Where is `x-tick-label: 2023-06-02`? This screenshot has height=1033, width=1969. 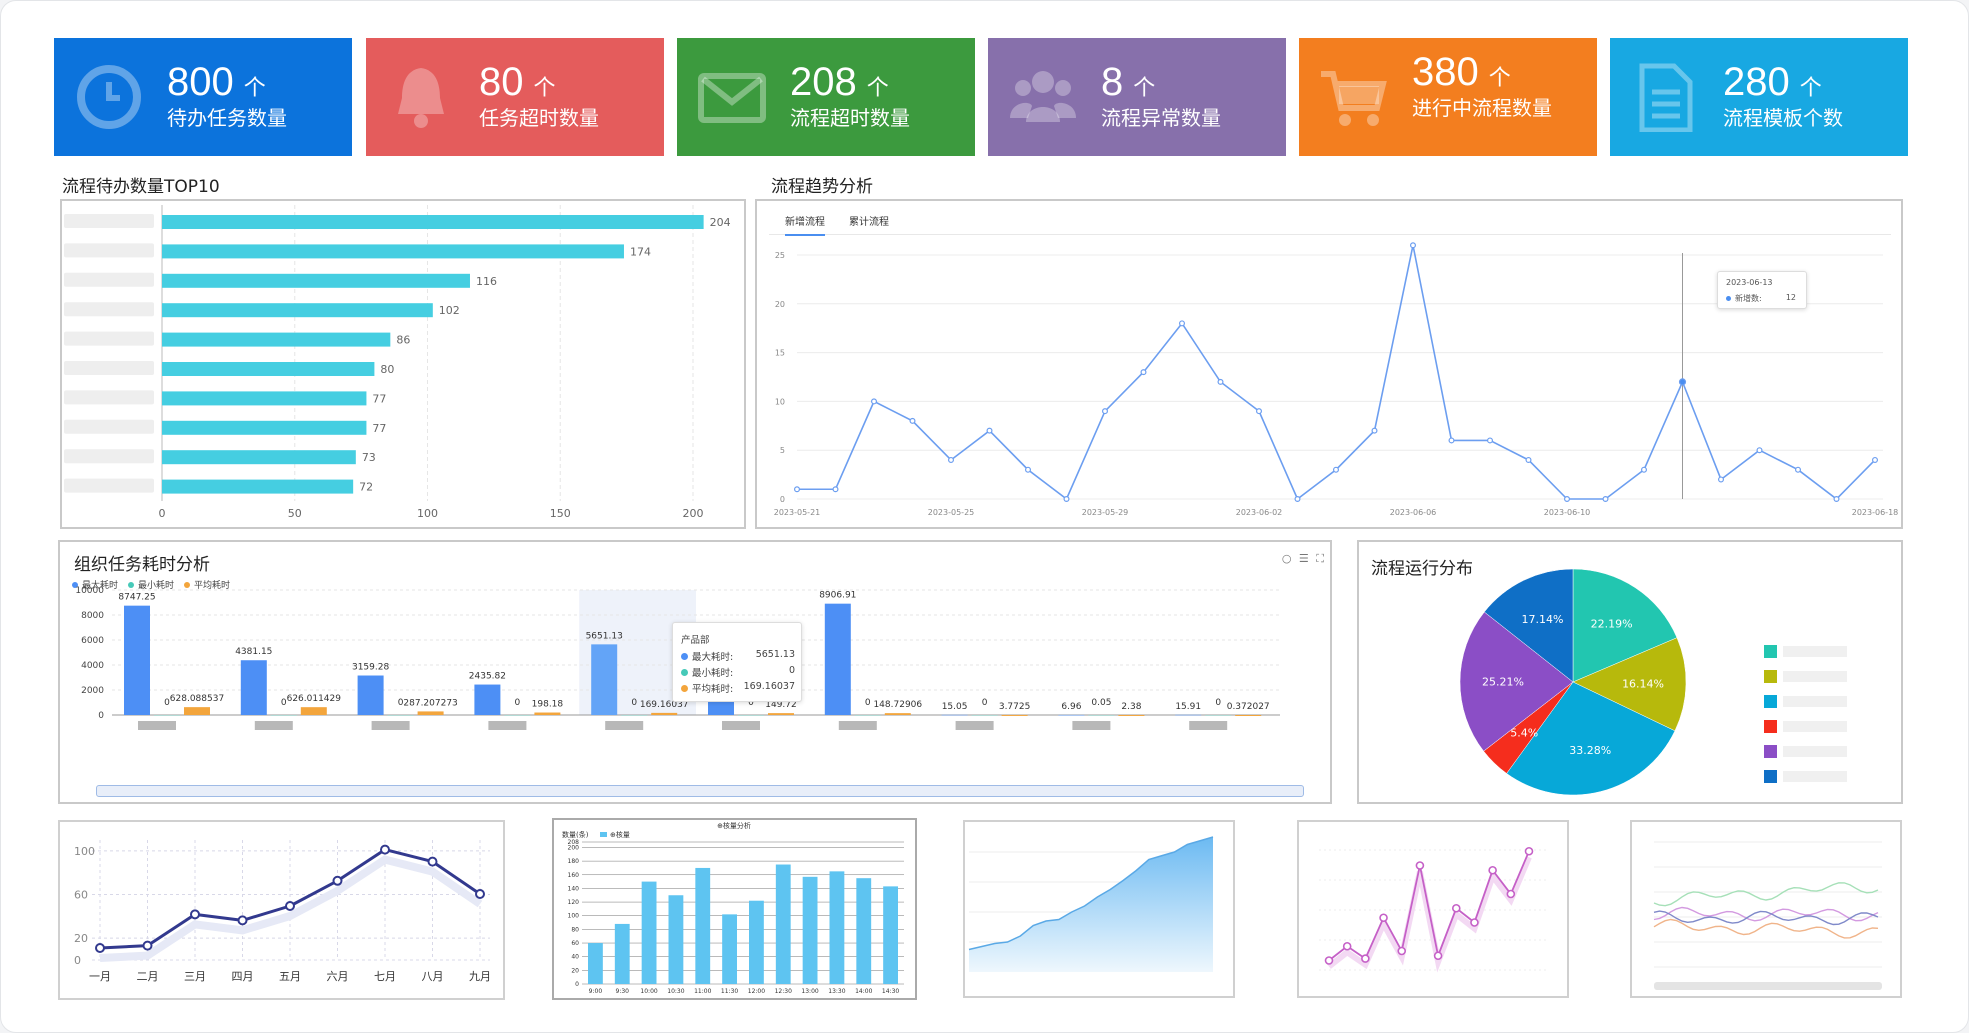 x-tick-label: 2023-06-02 is located at coordinates (1259, 512).